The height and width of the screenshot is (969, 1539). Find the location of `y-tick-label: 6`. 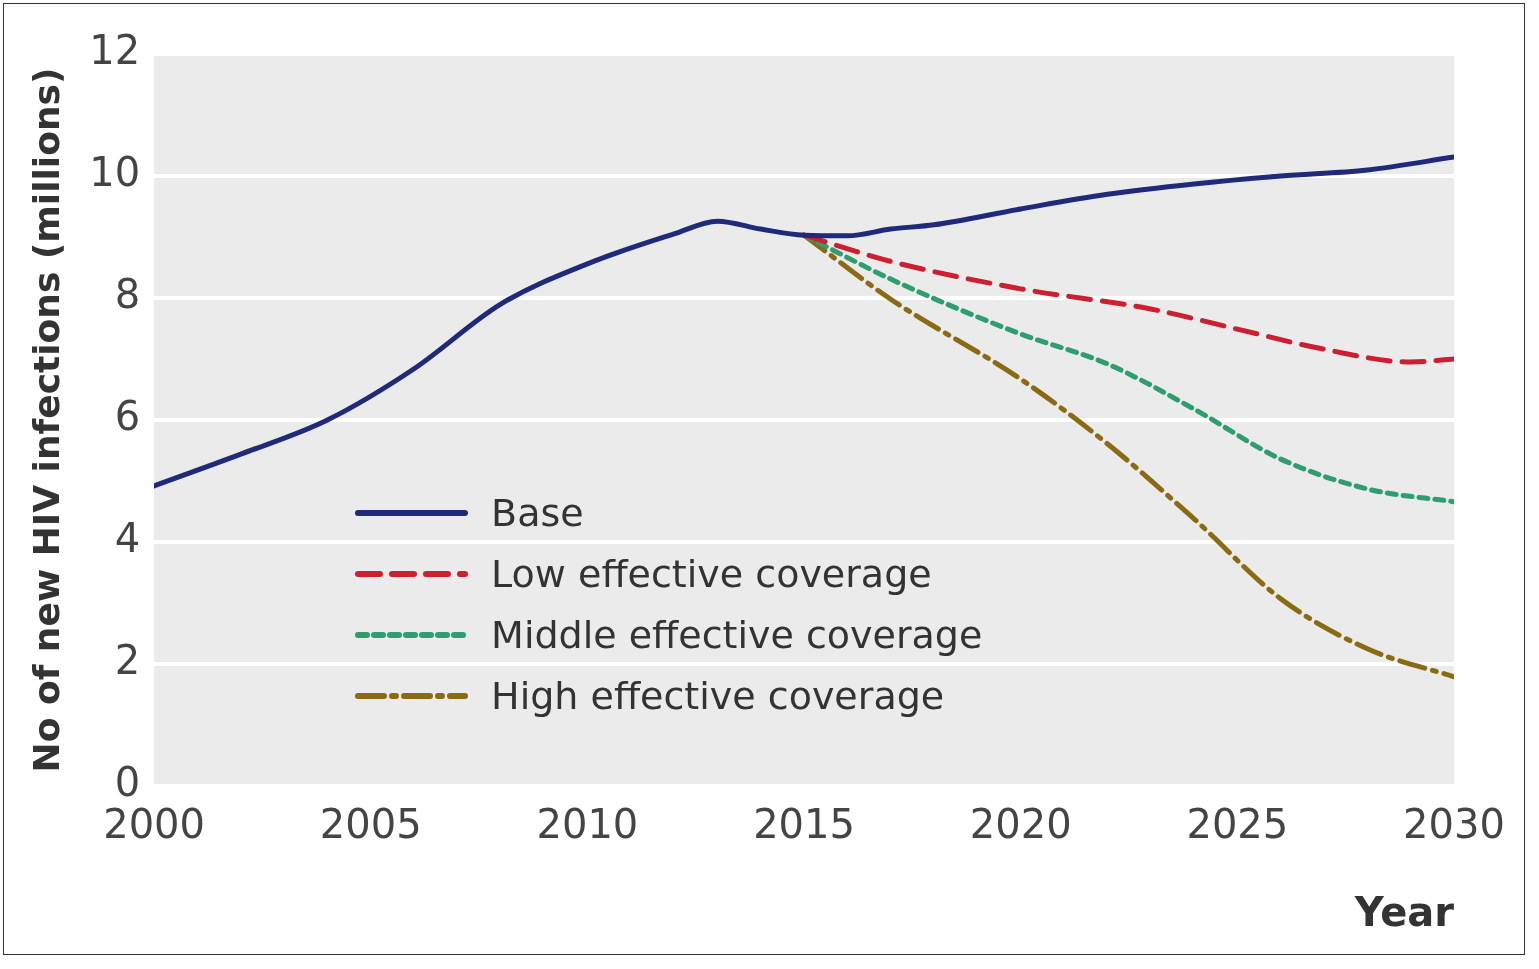

y-tick-label: 6 is located at coordinates (127, 416).